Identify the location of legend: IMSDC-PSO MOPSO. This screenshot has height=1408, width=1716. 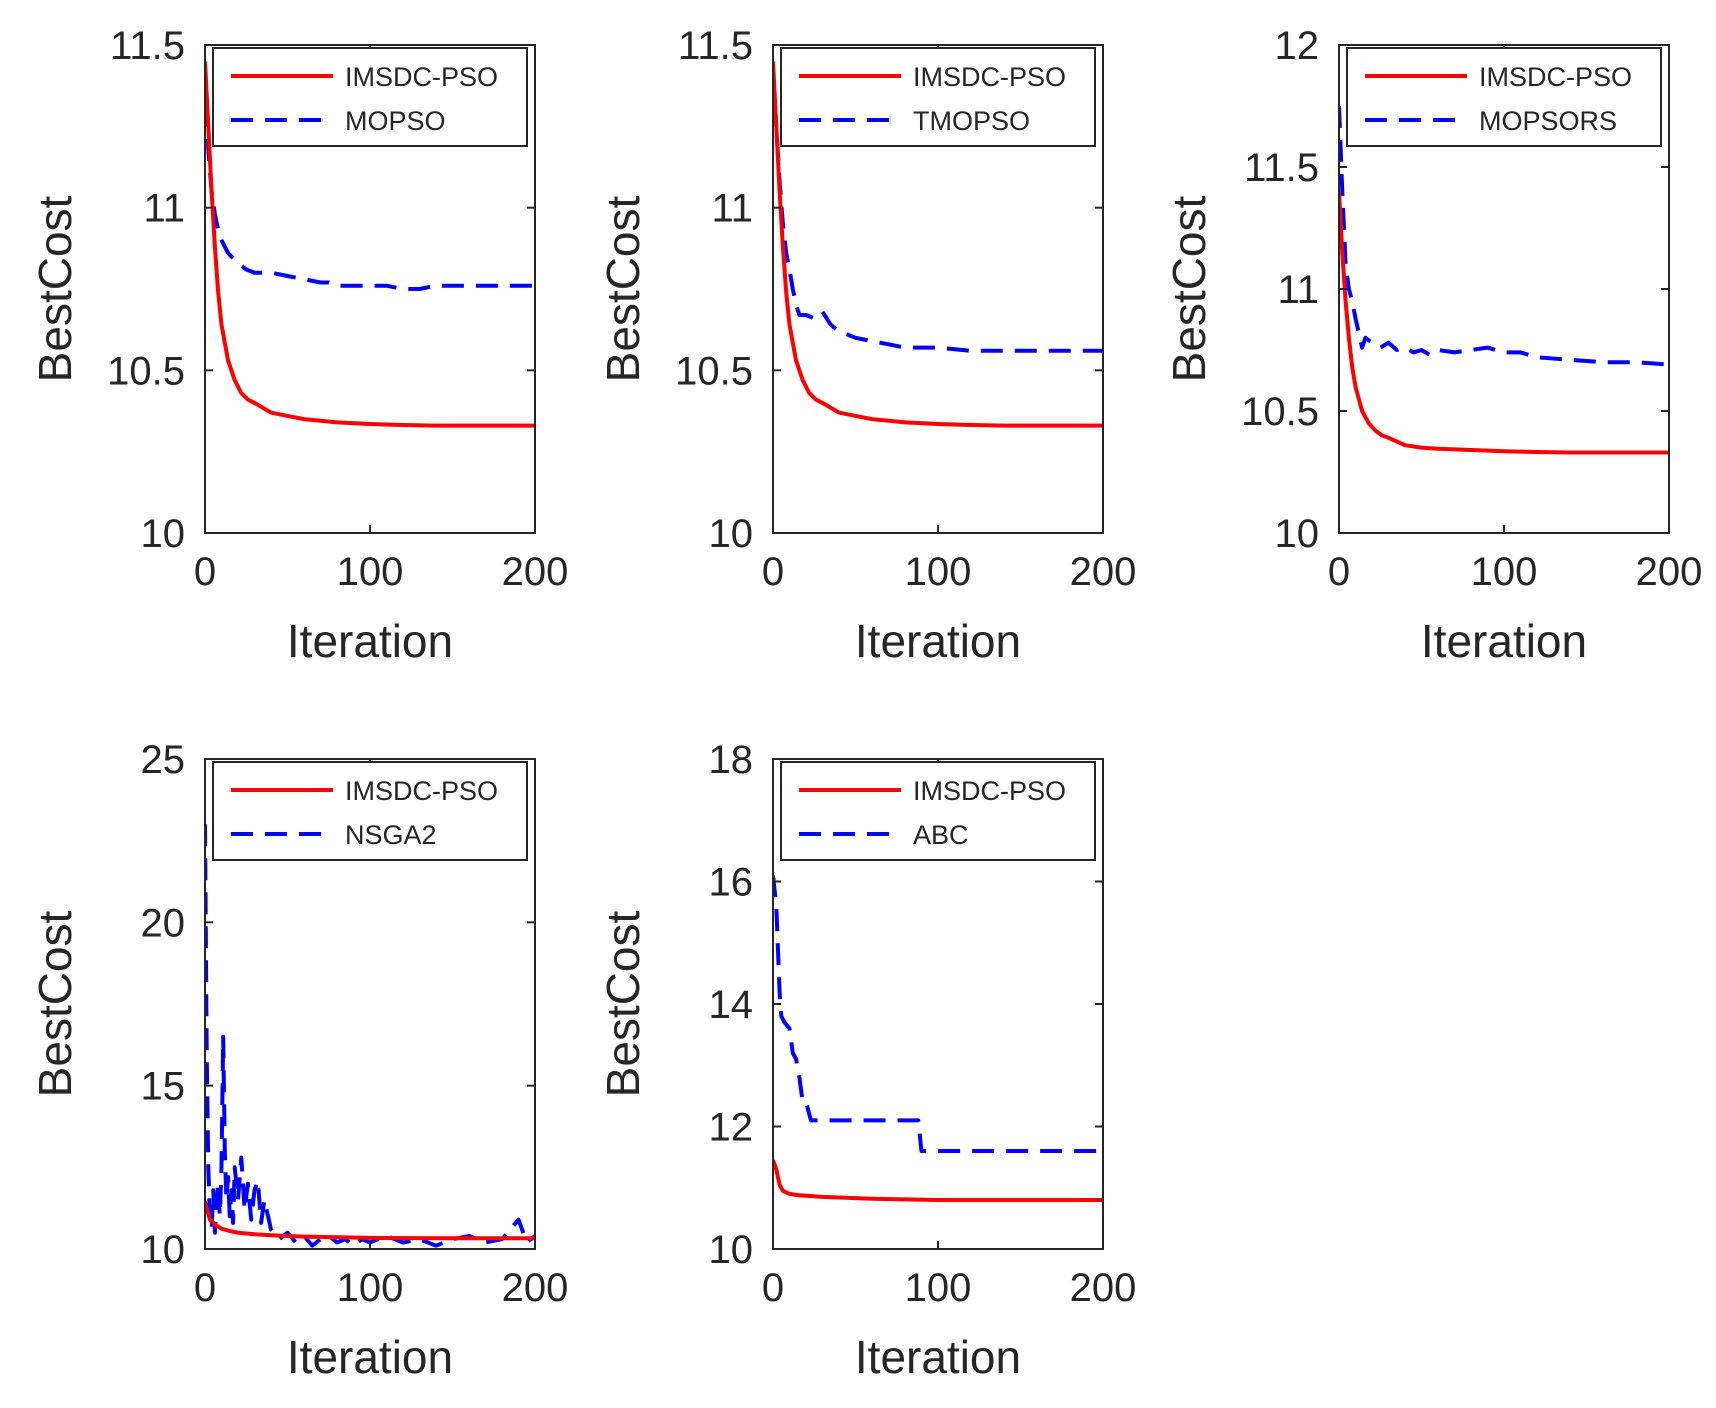
(370, 97).